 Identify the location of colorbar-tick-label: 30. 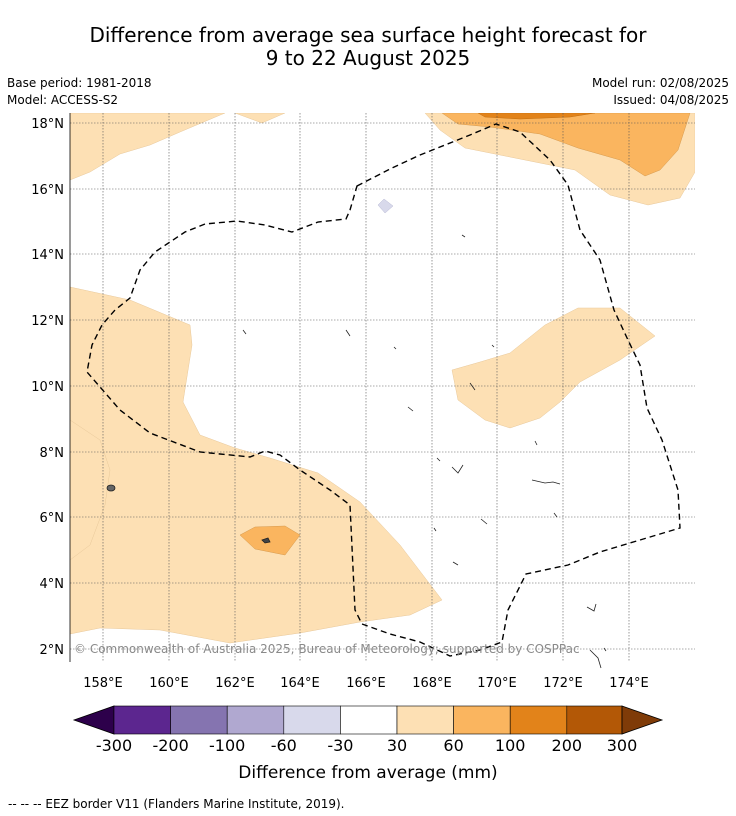
(397, 745).